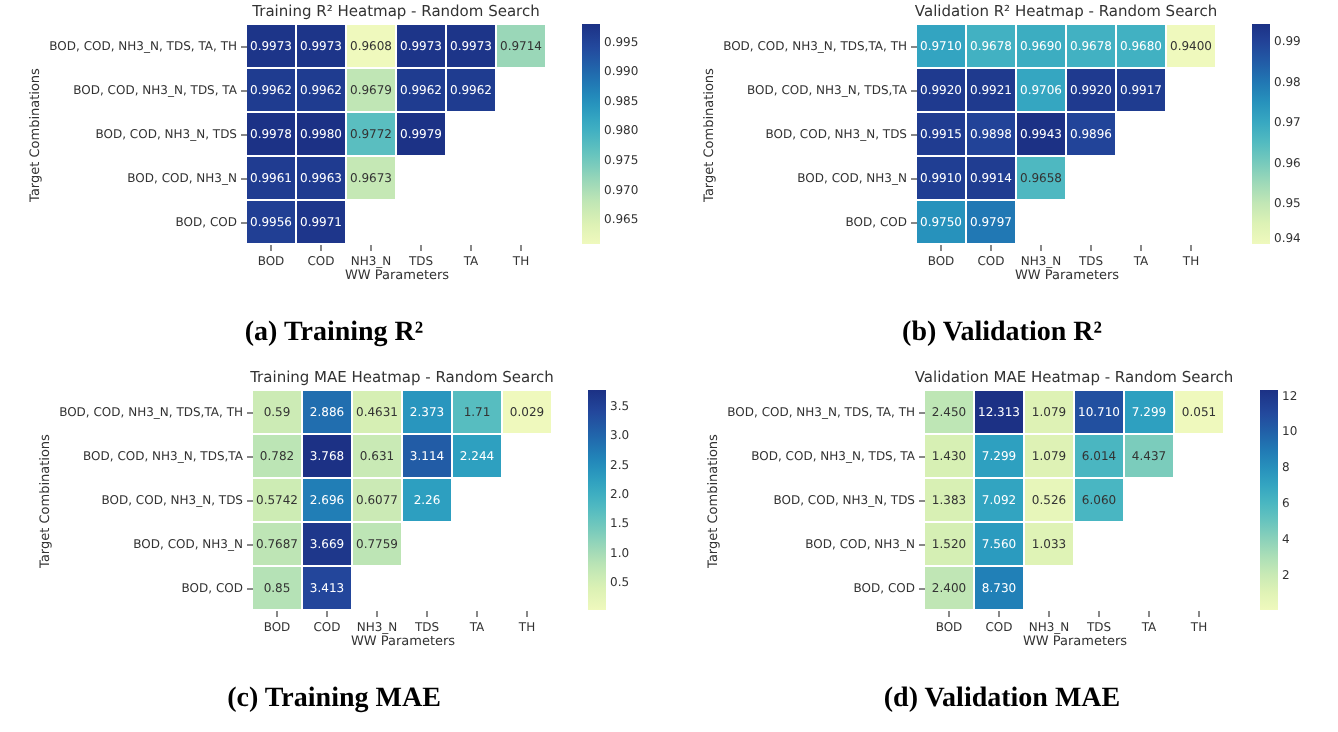  I want to click on text: (a) Training R², so click(334, 334).